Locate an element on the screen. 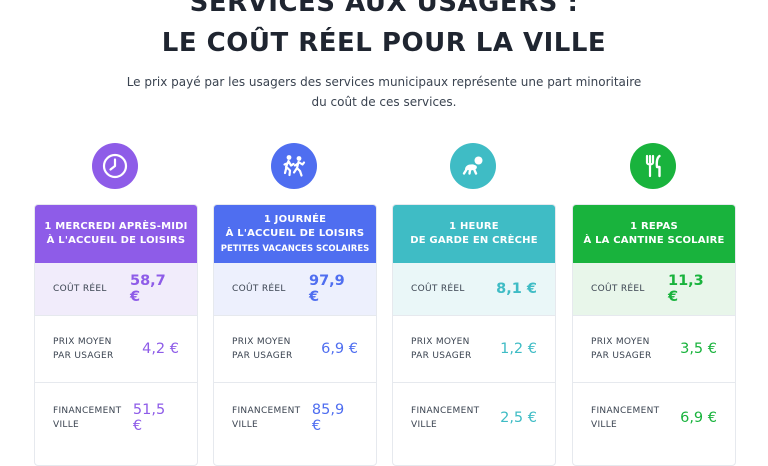 The height and width of the screenshot is (466, 768). row-value: 58,7 € is located at coordinates (148, 289).